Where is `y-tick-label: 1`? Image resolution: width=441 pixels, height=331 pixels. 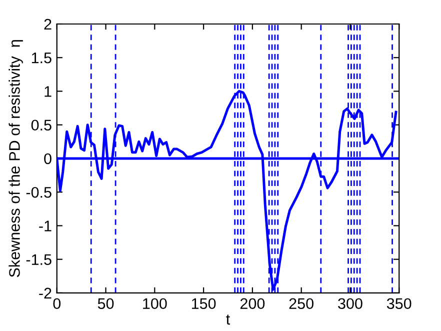
y-tick-label: 1 is located at coordinates (48, 91).